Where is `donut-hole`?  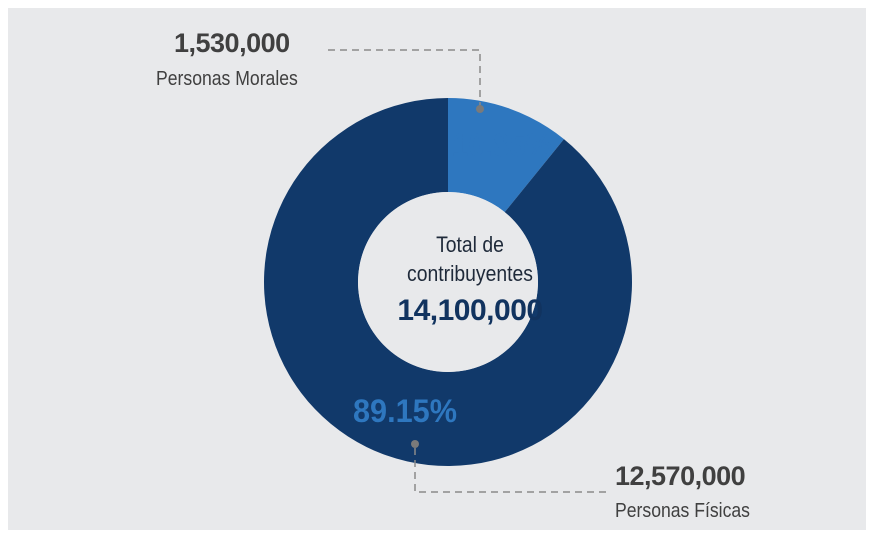
donut-hole is located at coordinates (448, 282).